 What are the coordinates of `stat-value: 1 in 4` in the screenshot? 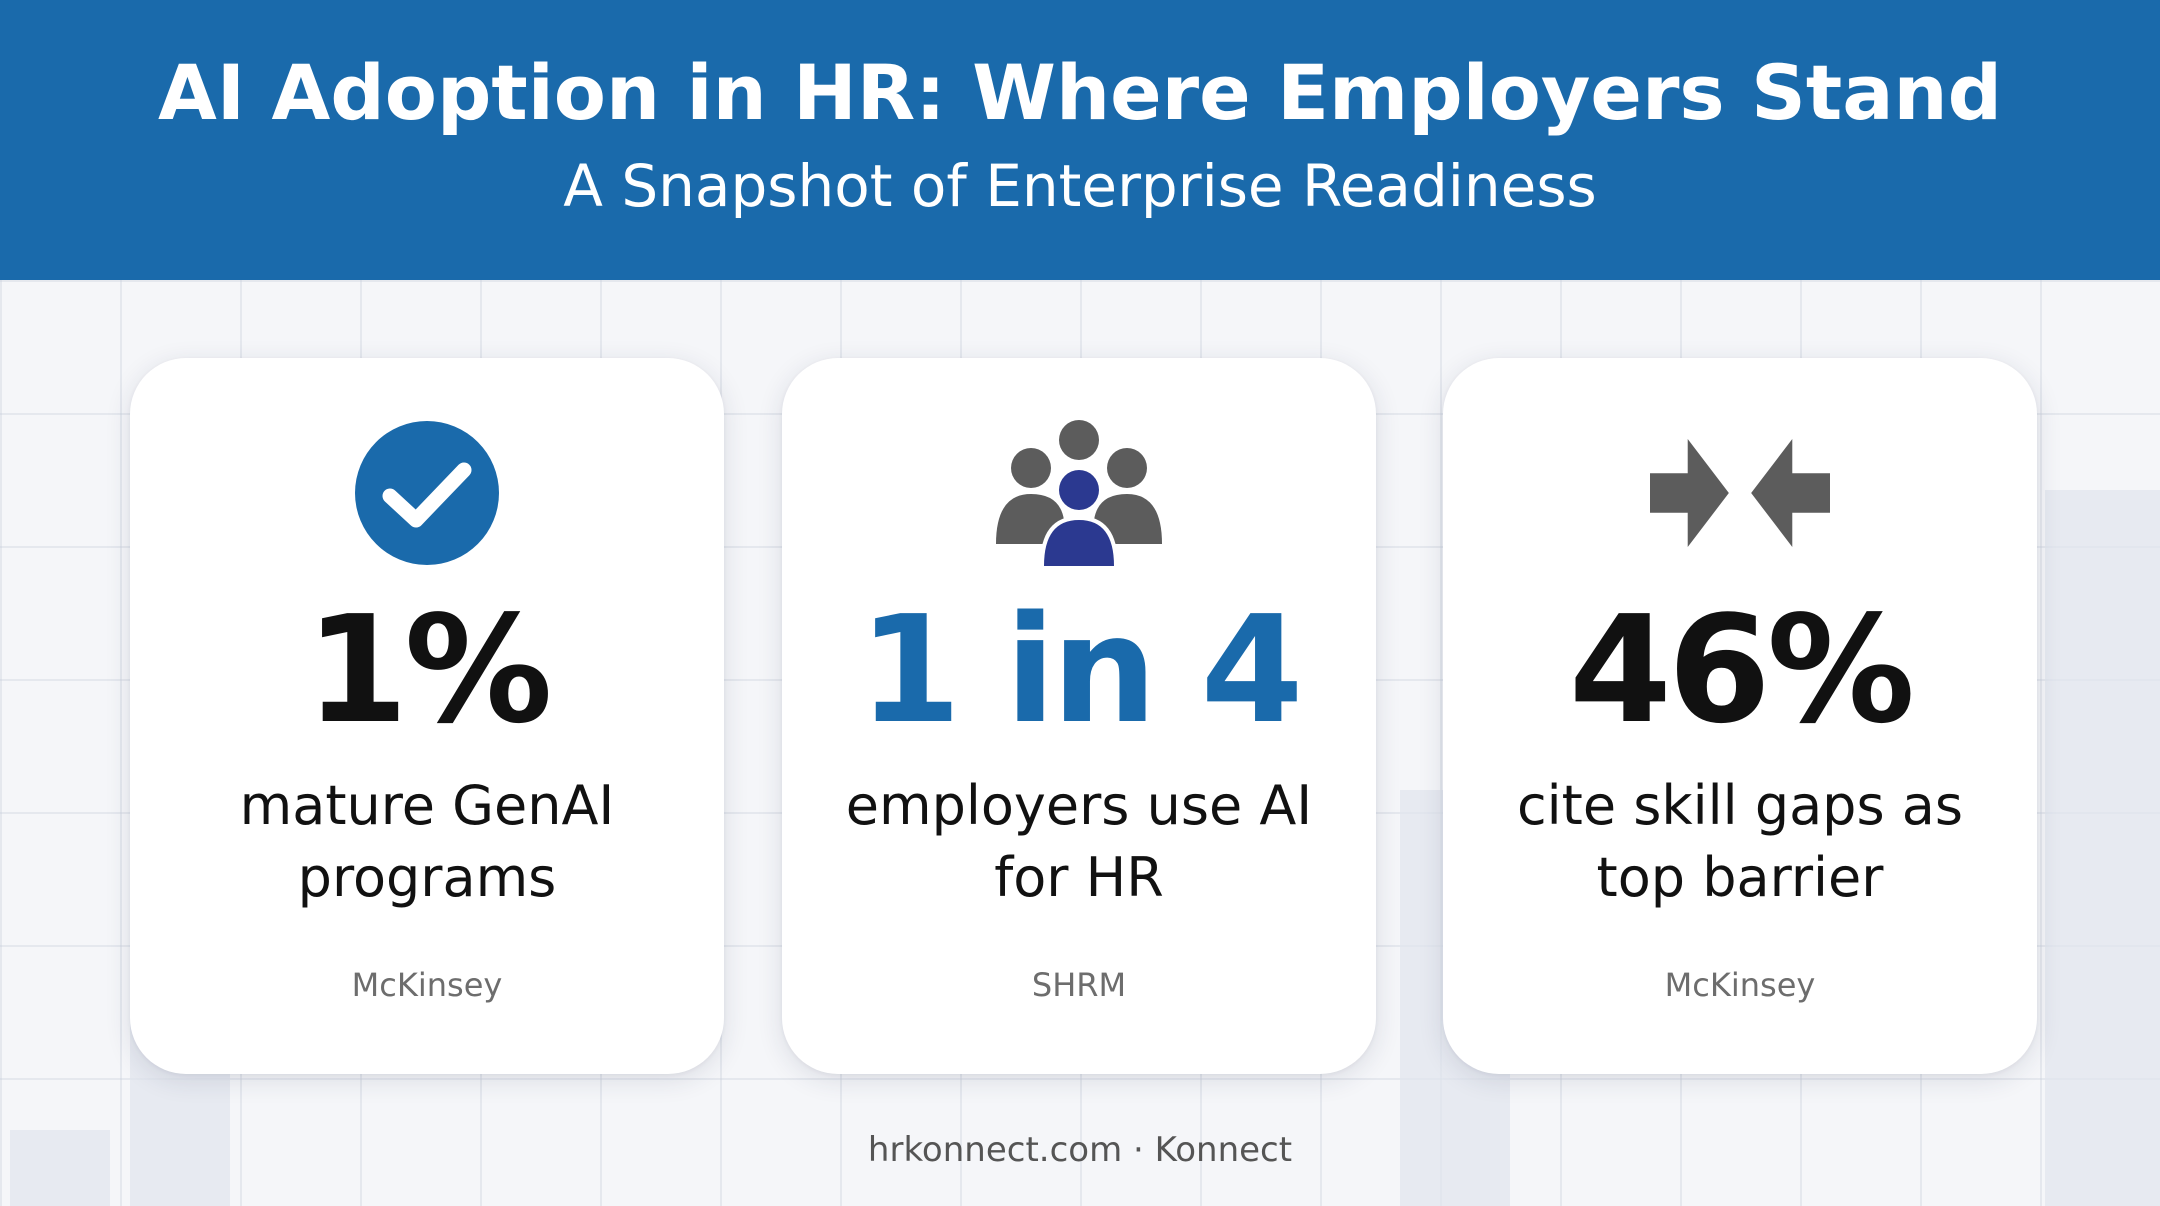 It's located at (1080, 670).